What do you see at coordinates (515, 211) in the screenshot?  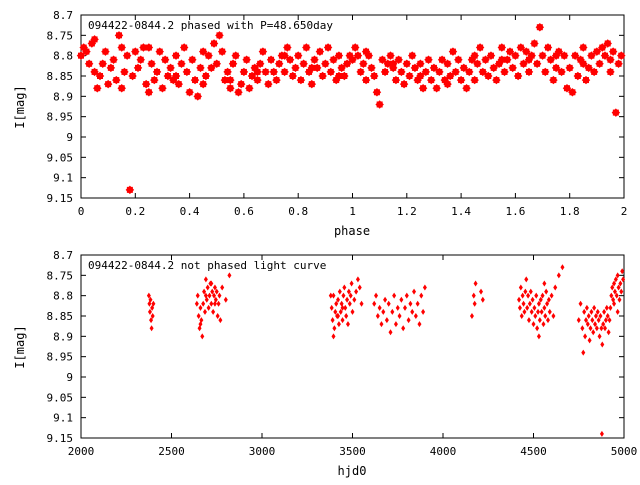 I see `x-tick-label: 1.6` at bounding box center [515, 211].